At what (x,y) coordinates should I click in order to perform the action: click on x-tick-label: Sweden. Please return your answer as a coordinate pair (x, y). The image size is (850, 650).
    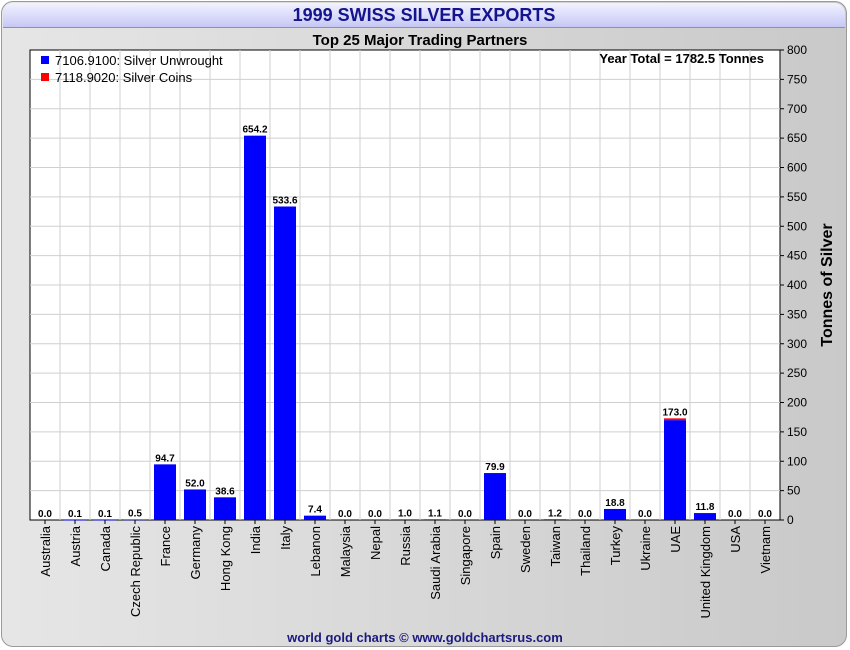
    Looking at the image, I should click on (525, 549).